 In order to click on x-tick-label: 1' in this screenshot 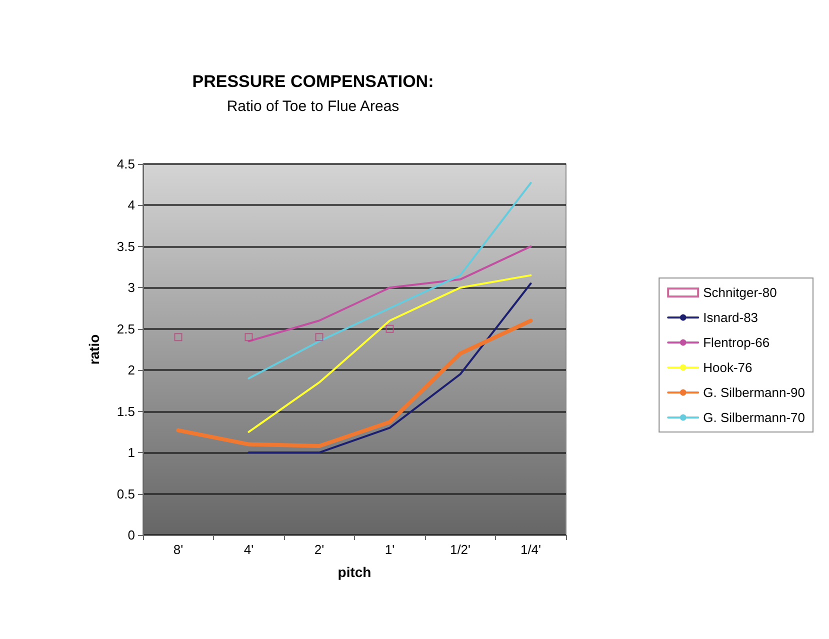, I will do `click(389, 549)`.